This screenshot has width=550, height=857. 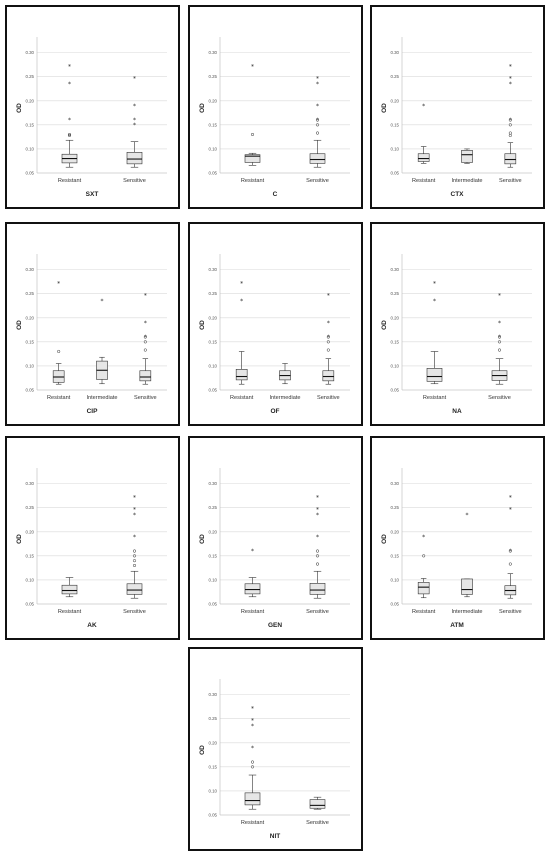 What do you see at coordinates (92, 194) in the screenshot?
I see `x-axis-title: SXT` at bounding box center [92, 194].